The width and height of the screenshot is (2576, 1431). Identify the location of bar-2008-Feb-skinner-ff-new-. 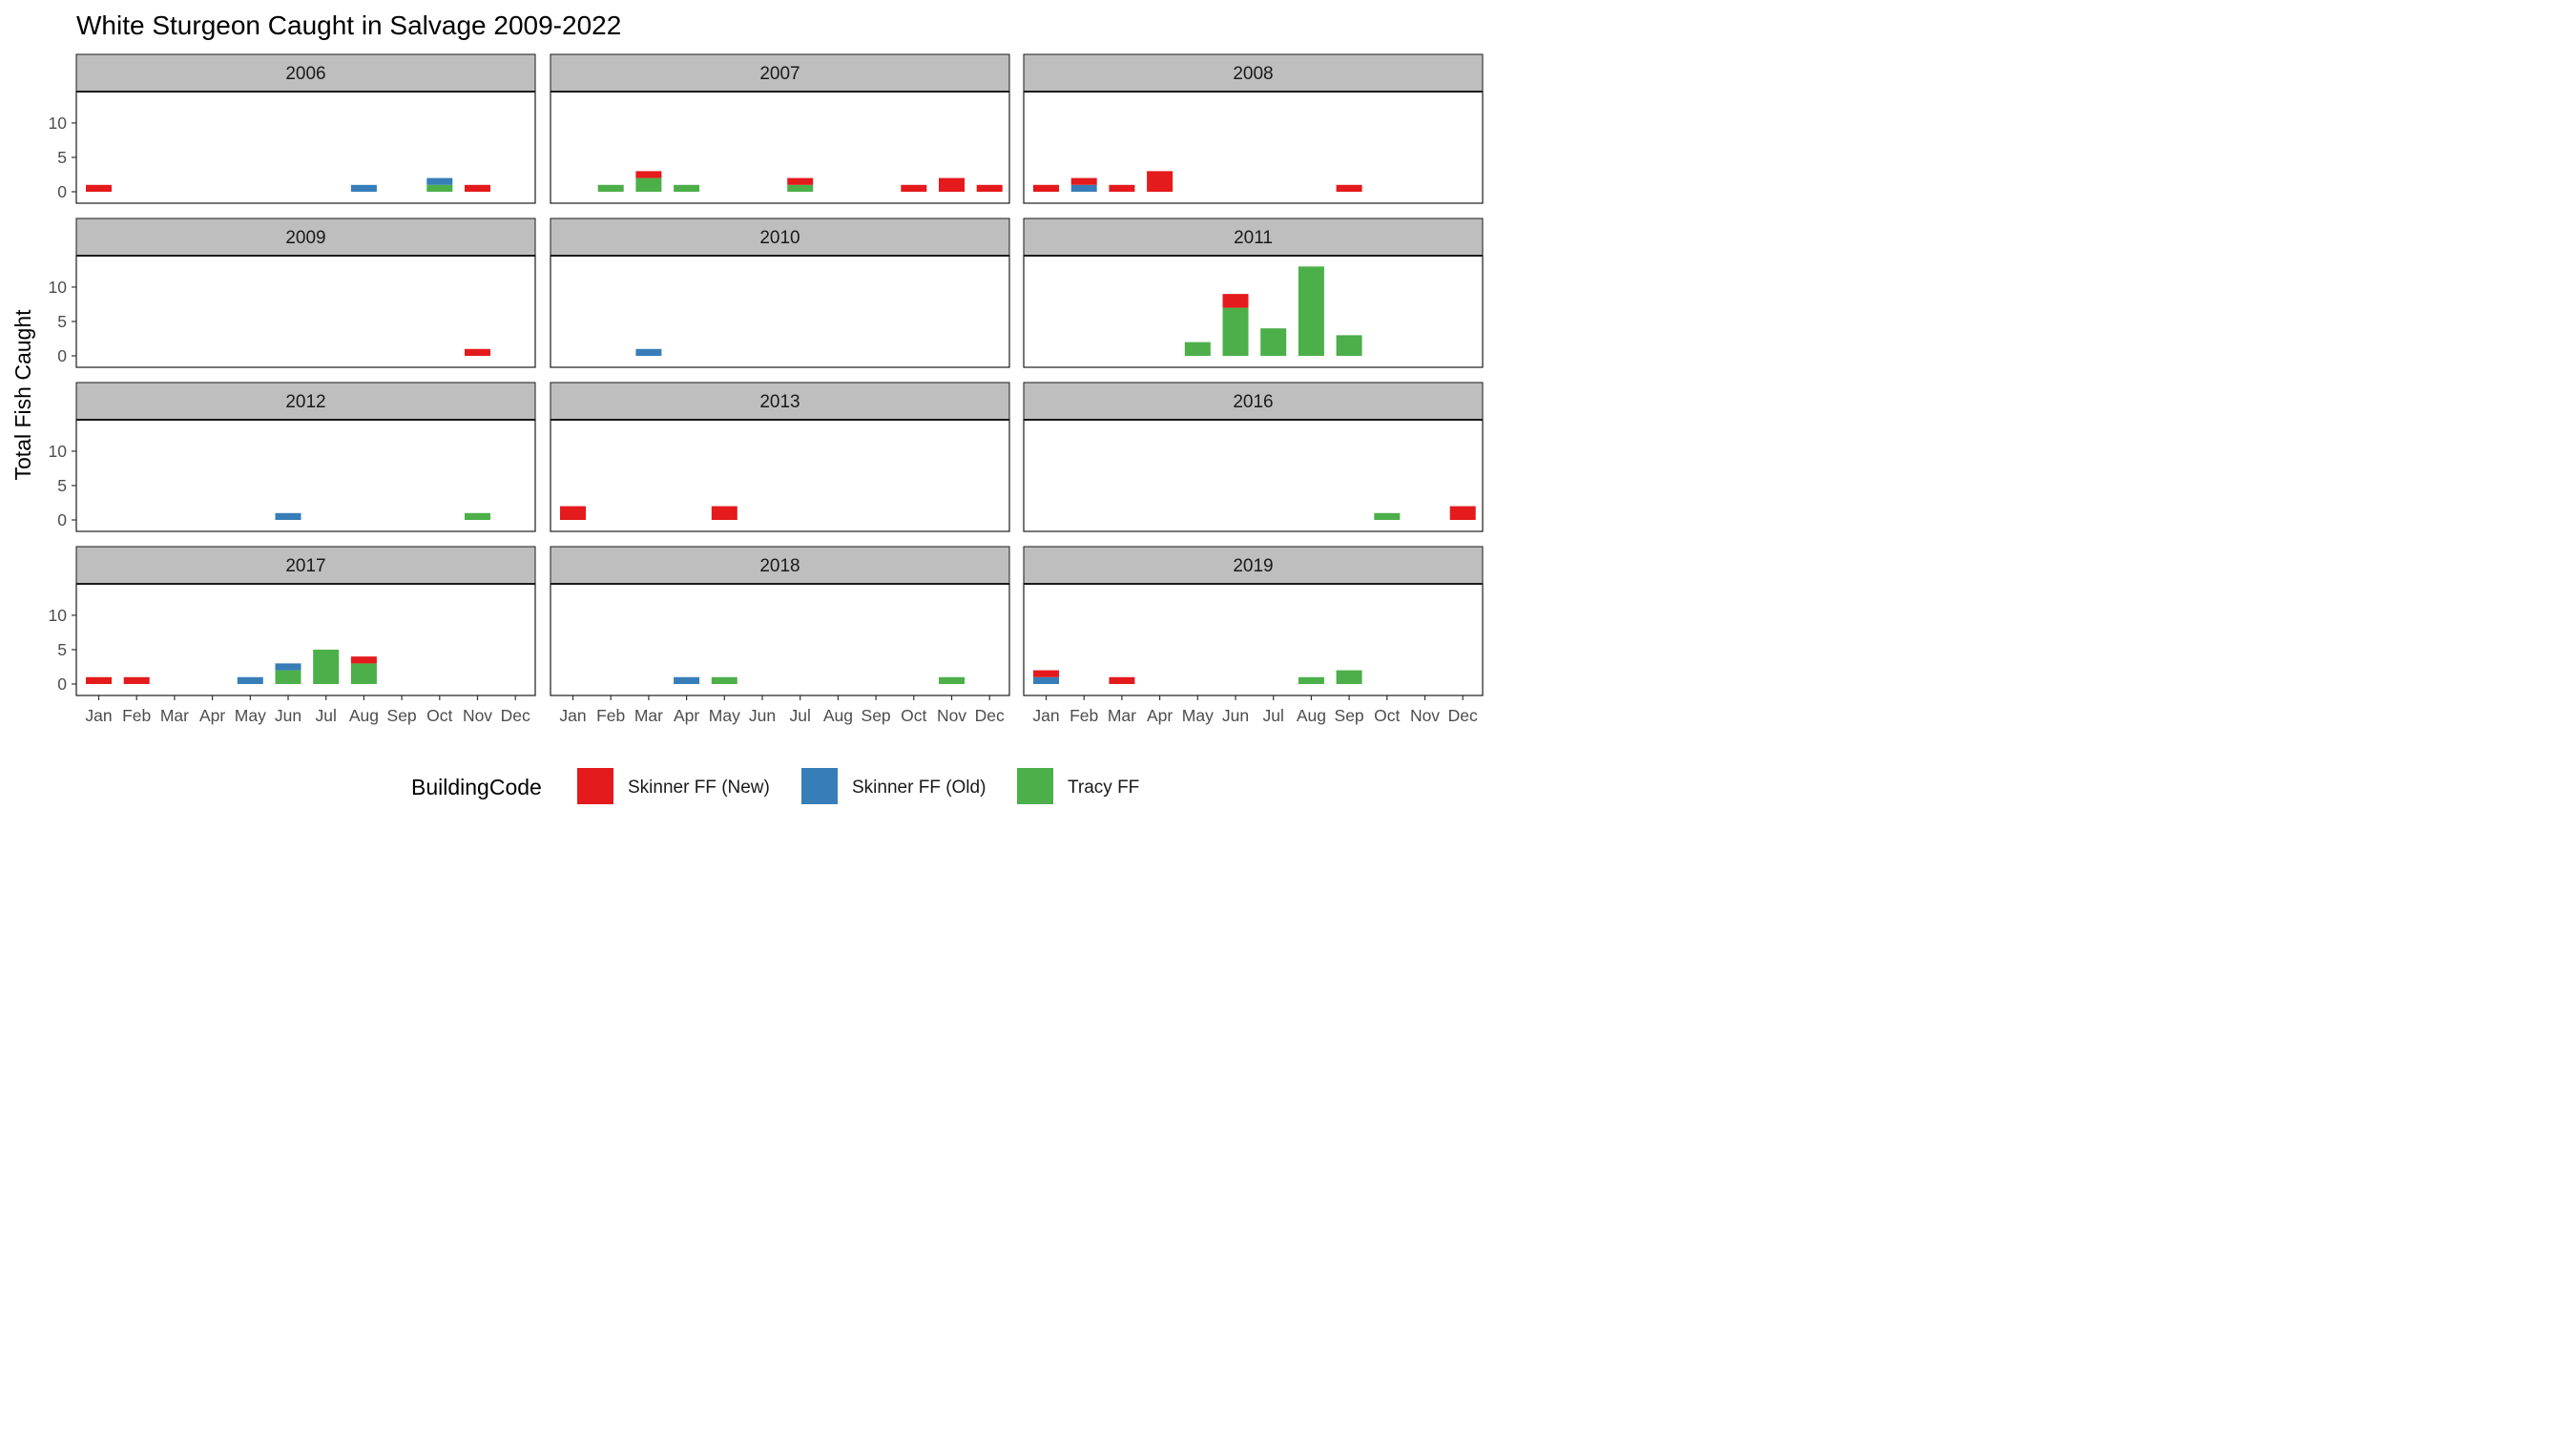
(1083, 181).